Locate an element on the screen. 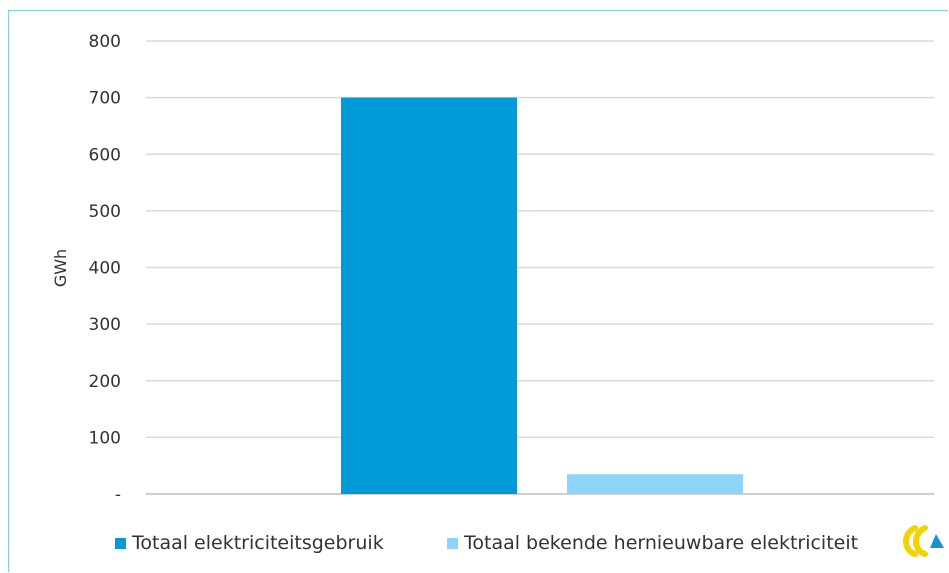  y-tick-label: 500 is located at coordinates (105, 212).